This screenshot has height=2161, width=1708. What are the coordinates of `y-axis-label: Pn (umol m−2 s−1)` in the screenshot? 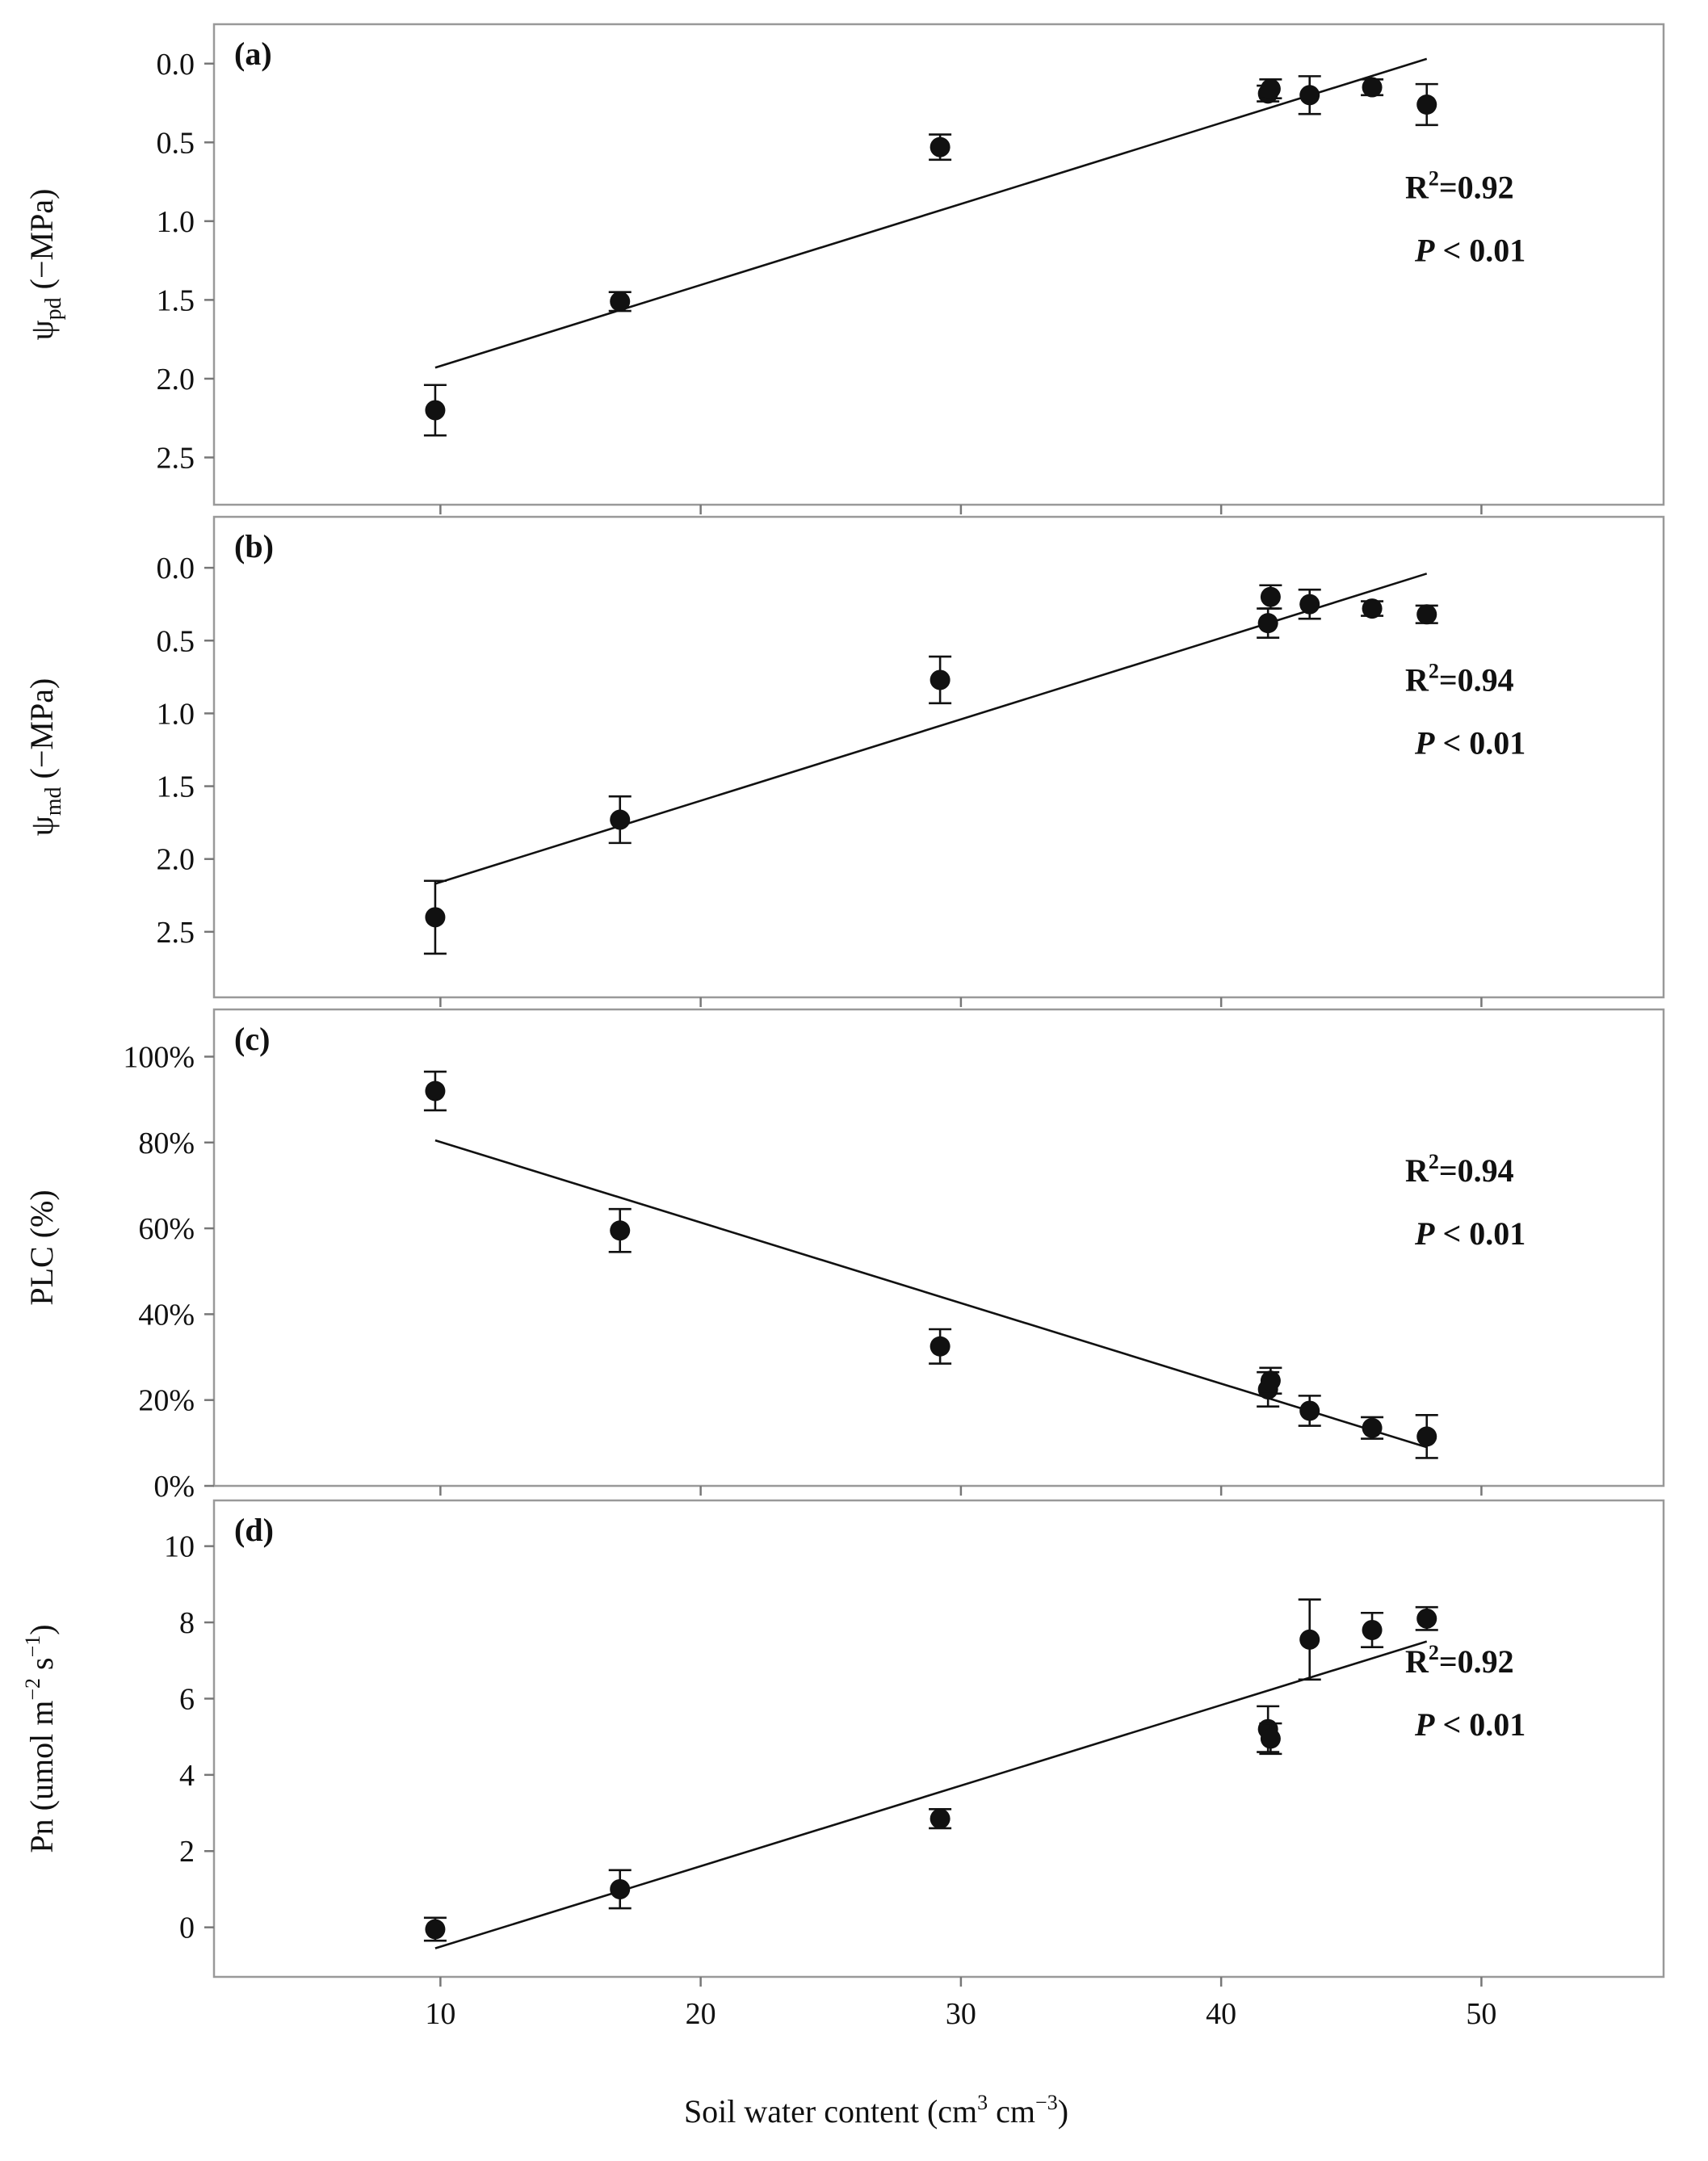 It's located at (40, 1738).